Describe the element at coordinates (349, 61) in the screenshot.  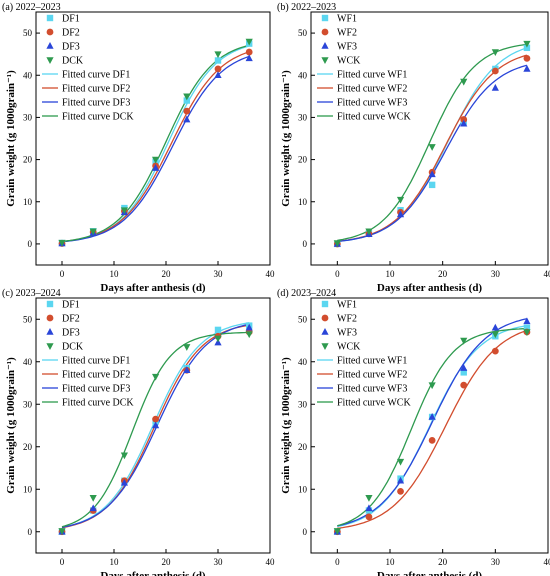
I see `legend-label: WCK` at that location.